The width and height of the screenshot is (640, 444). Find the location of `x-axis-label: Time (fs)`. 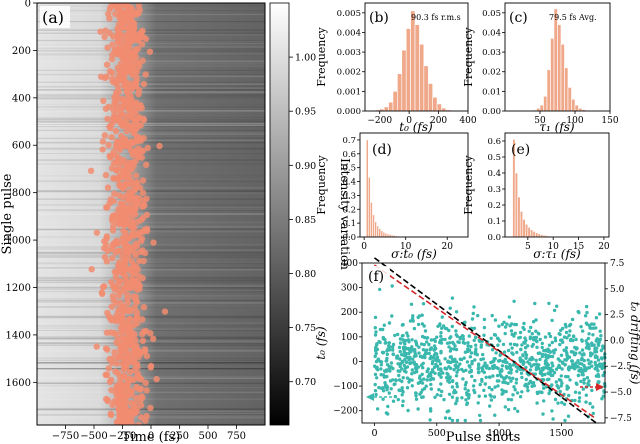

x-axis-label: Time (fs) is located at coordinates (151, 437).